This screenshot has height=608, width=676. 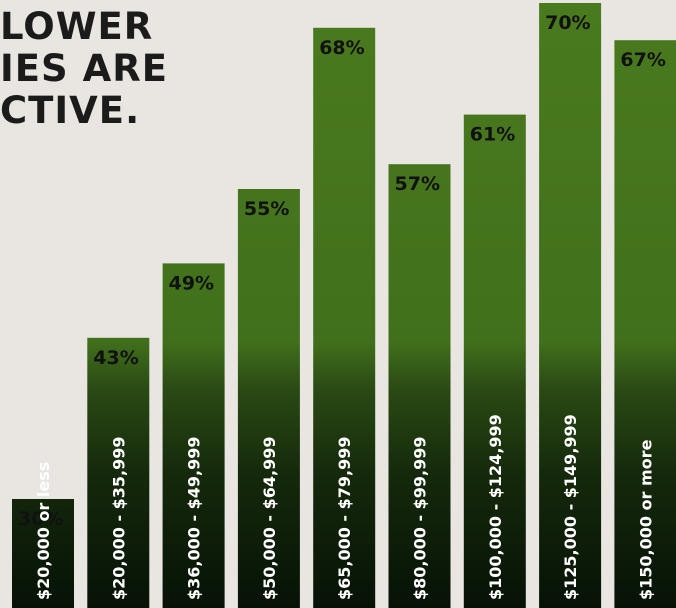 What do you see at coordinates (567, 23) in the screenshot?
I see `value-label-8: 70%` at bounding box center [567, 23].